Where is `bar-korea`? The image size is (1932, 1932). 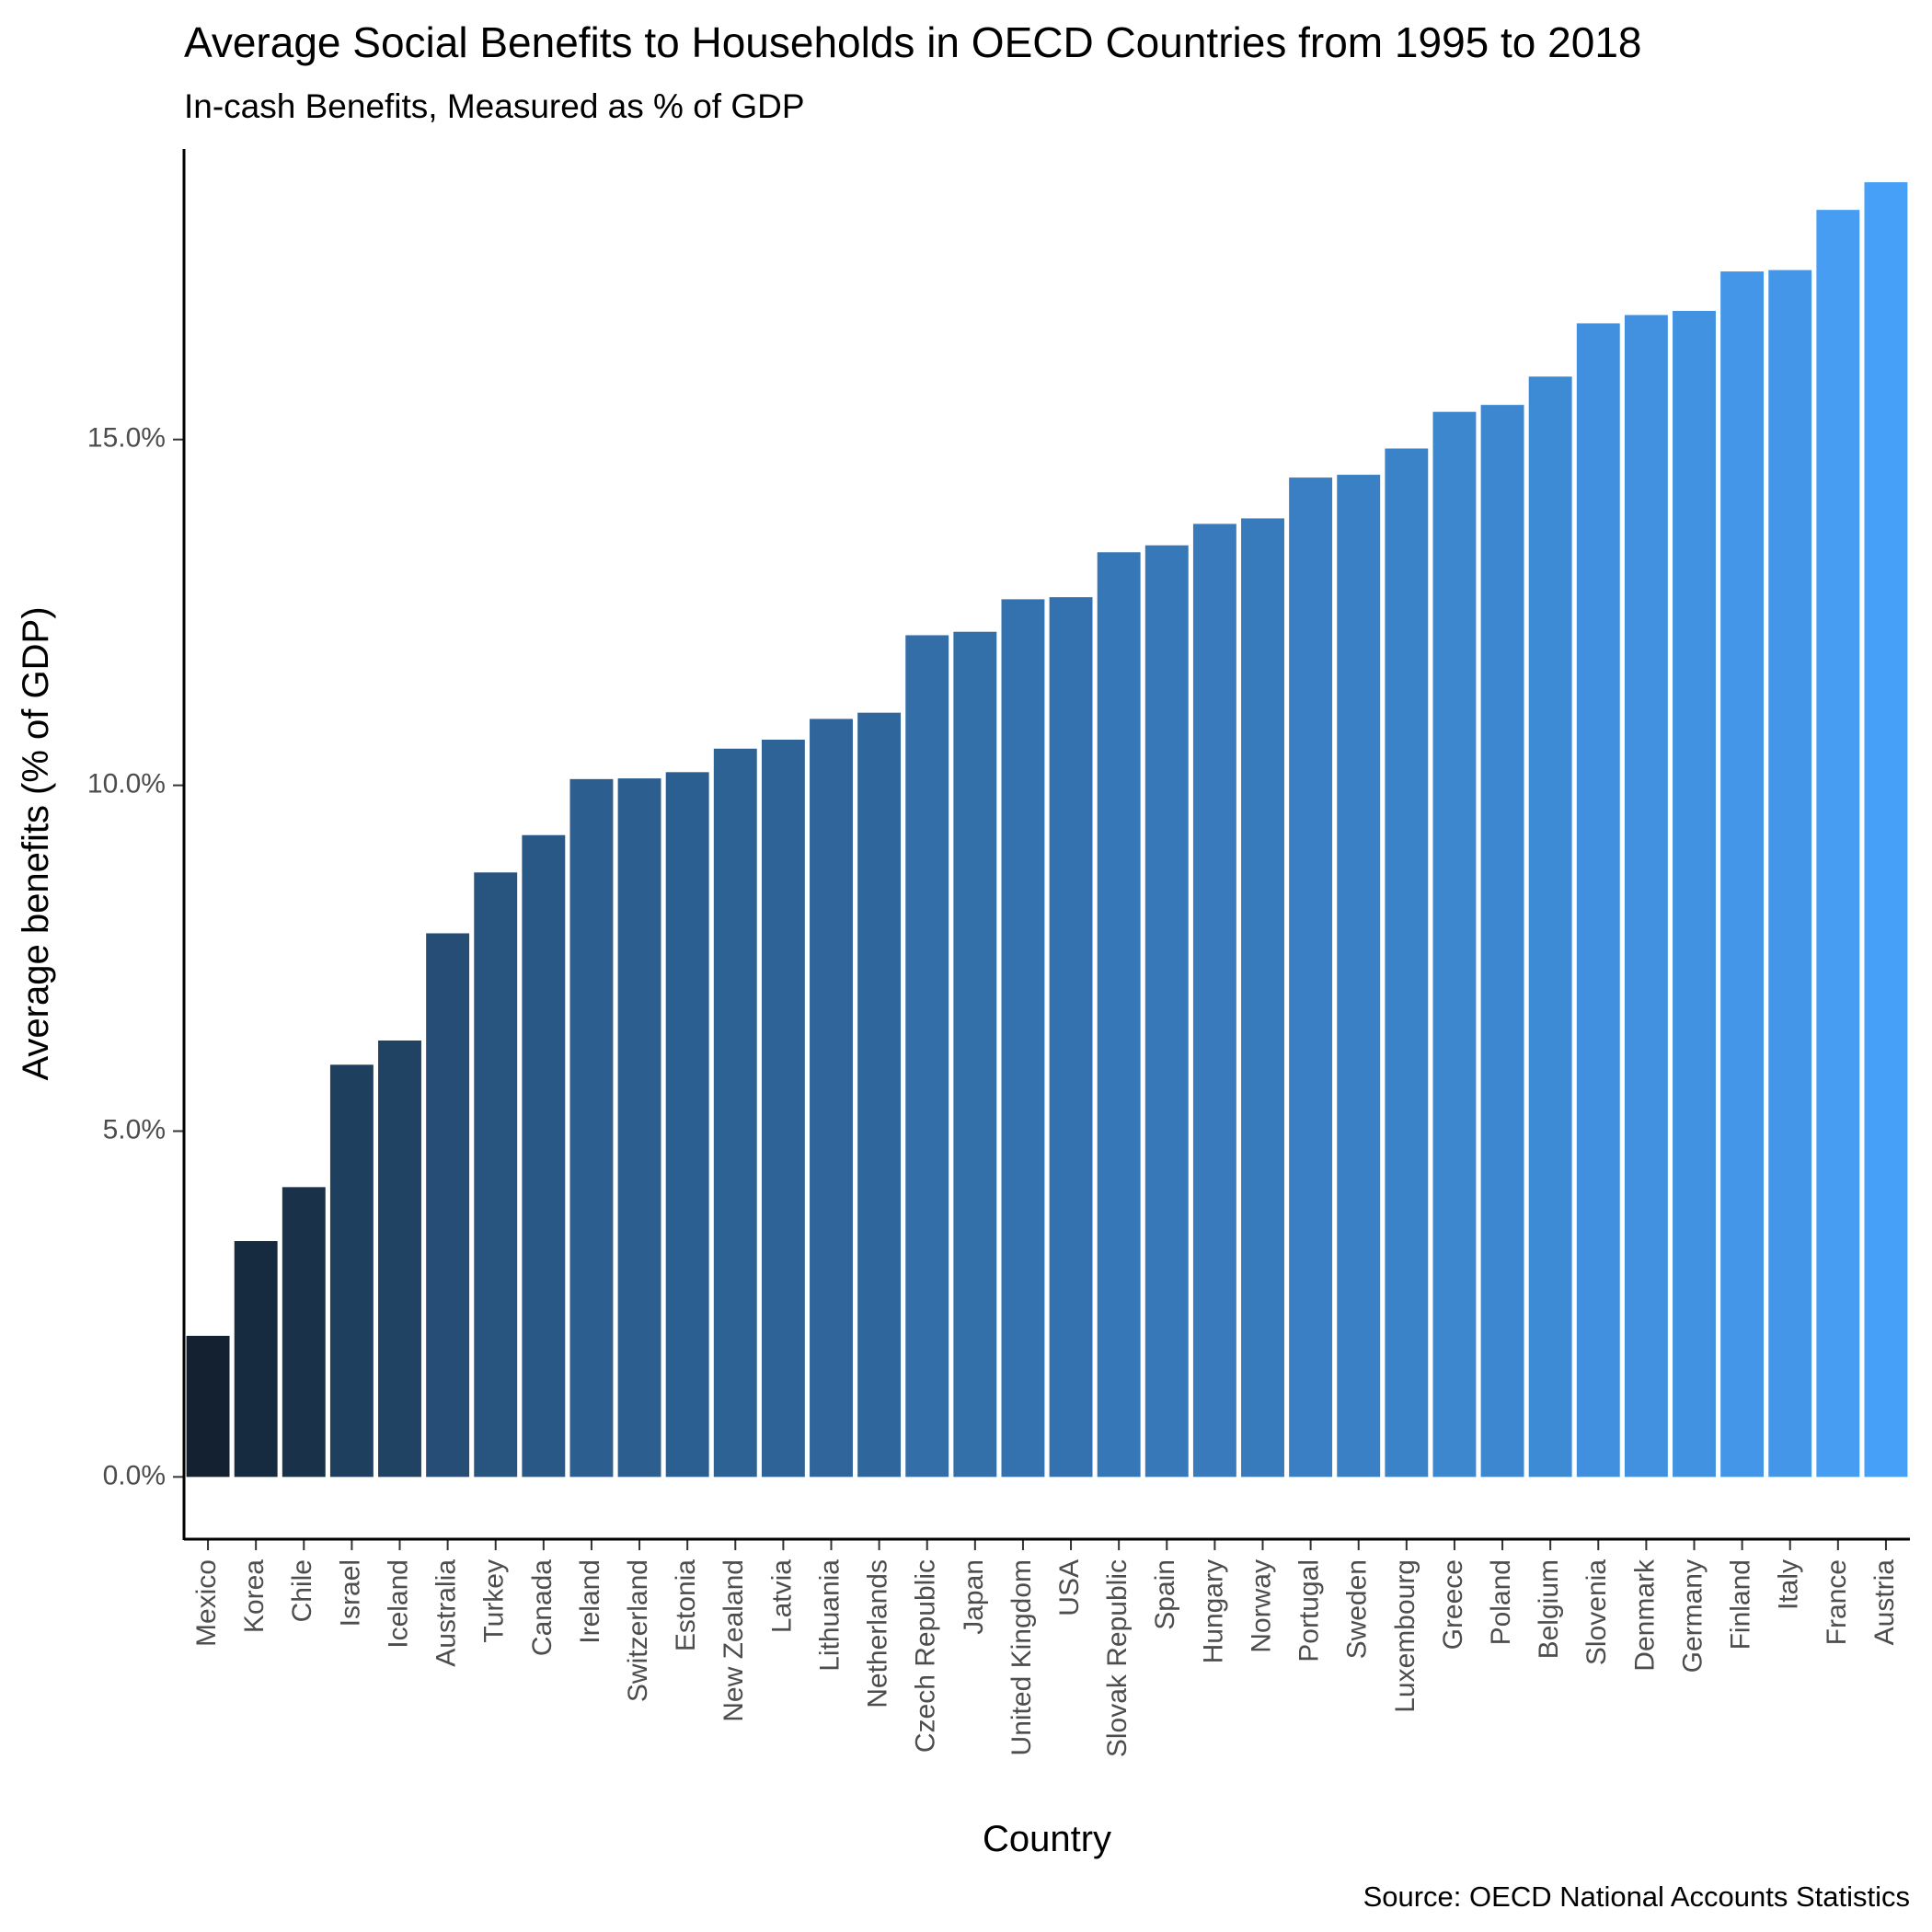 bar-korea is located at coordinates (256, 1359).